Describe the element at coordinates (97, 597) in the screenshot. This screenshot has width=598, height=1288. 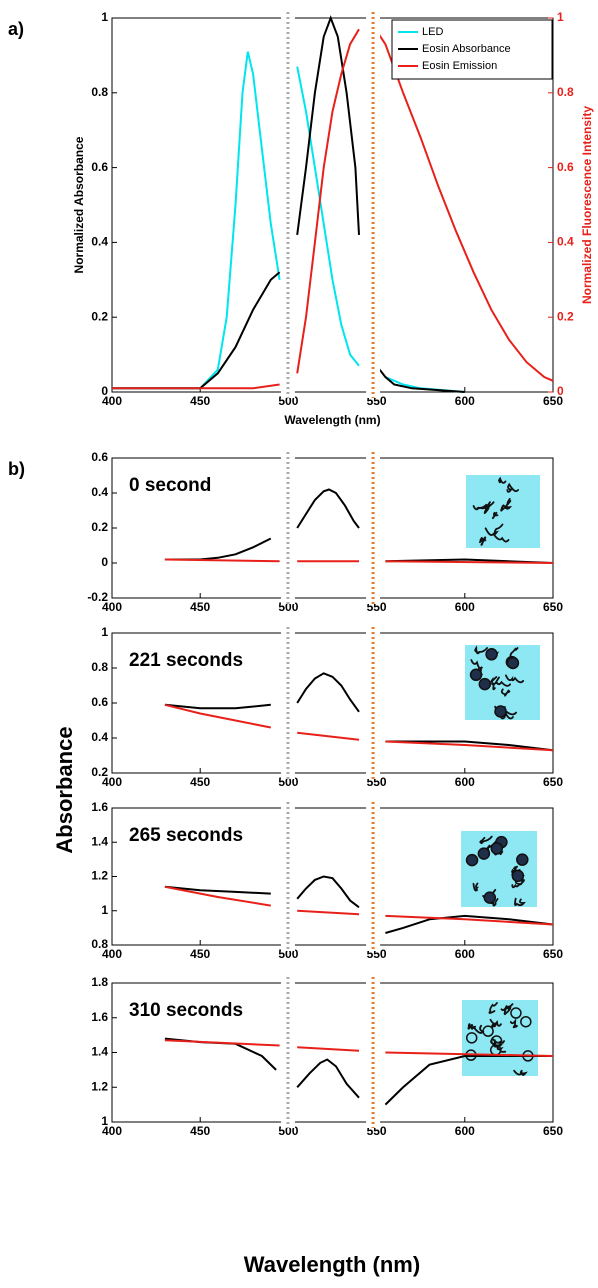
I see `y-tick-label: -0.2` at that location.